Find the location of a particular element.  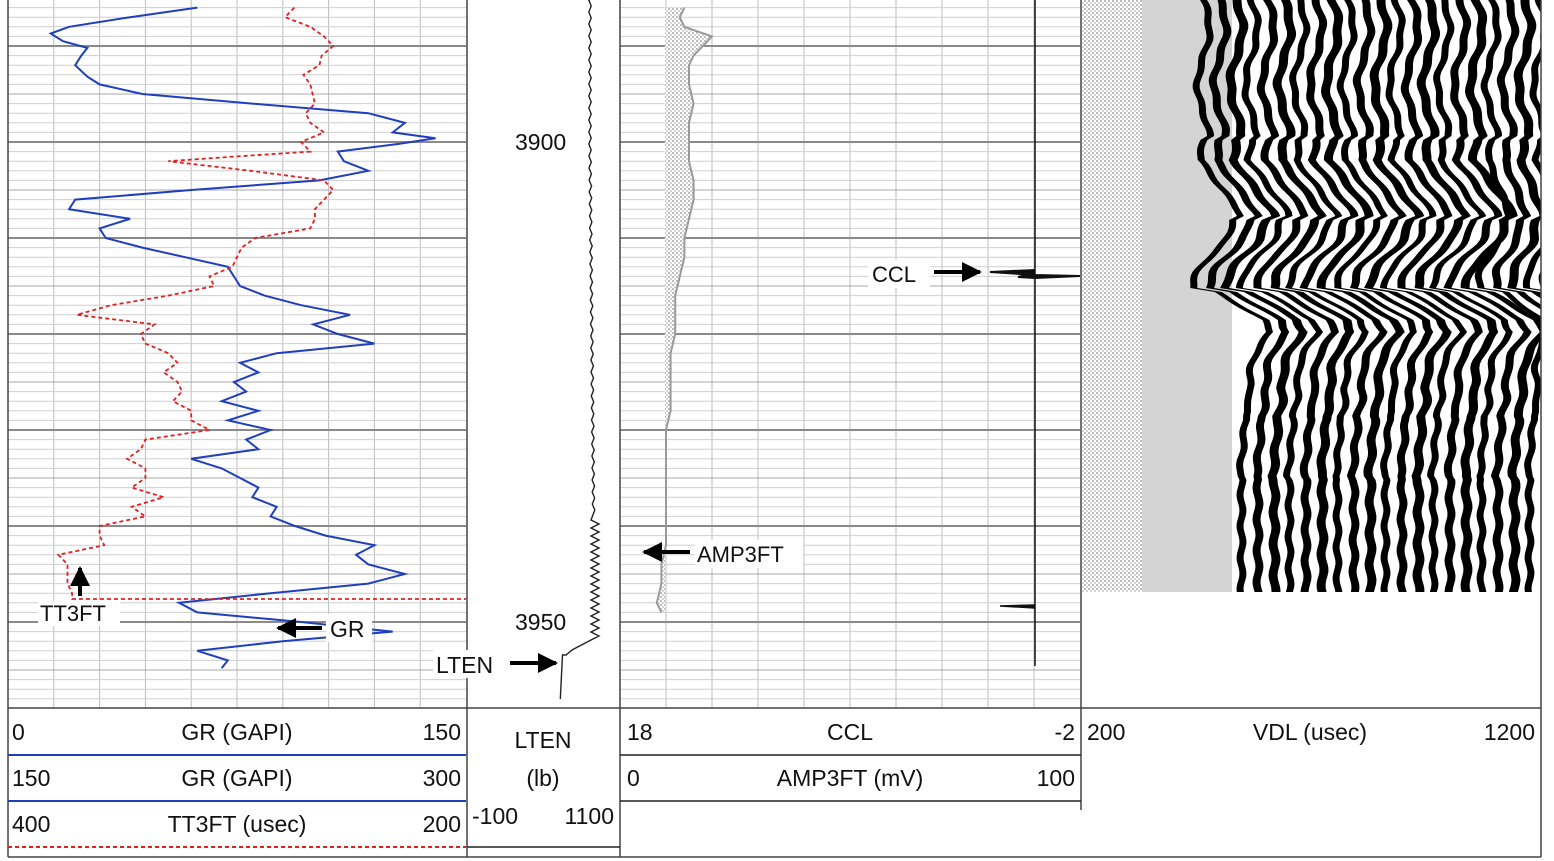

tt3ft-label-bg is located at coordinates (79, 613).